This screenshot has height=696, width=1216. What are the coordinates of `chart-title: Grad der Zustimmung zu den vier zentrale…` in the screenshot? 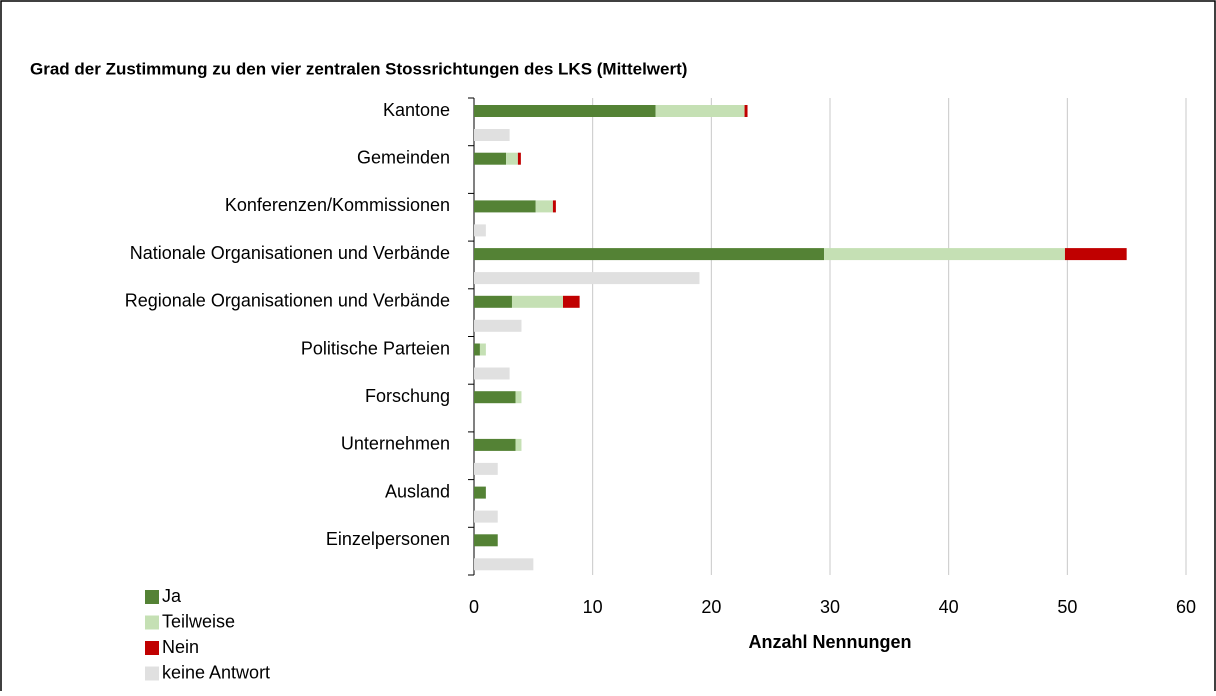 It's located at (358, 68).